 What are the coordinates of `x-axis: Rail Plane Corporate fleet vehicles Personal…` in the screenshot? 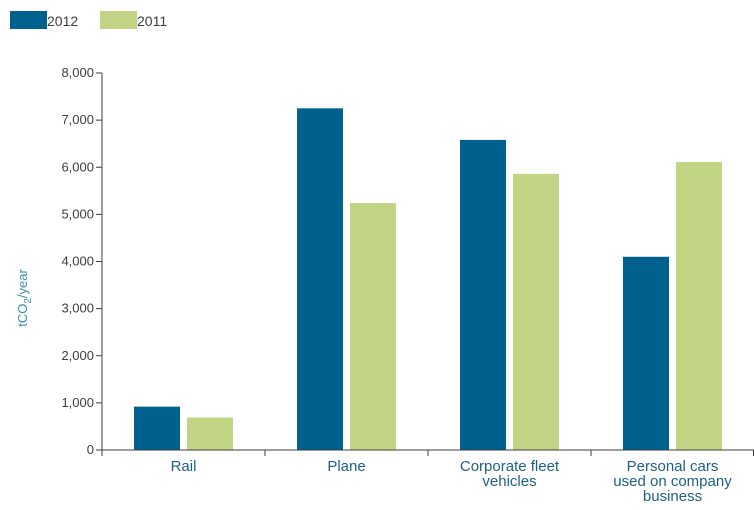 It's located at (427, 477).